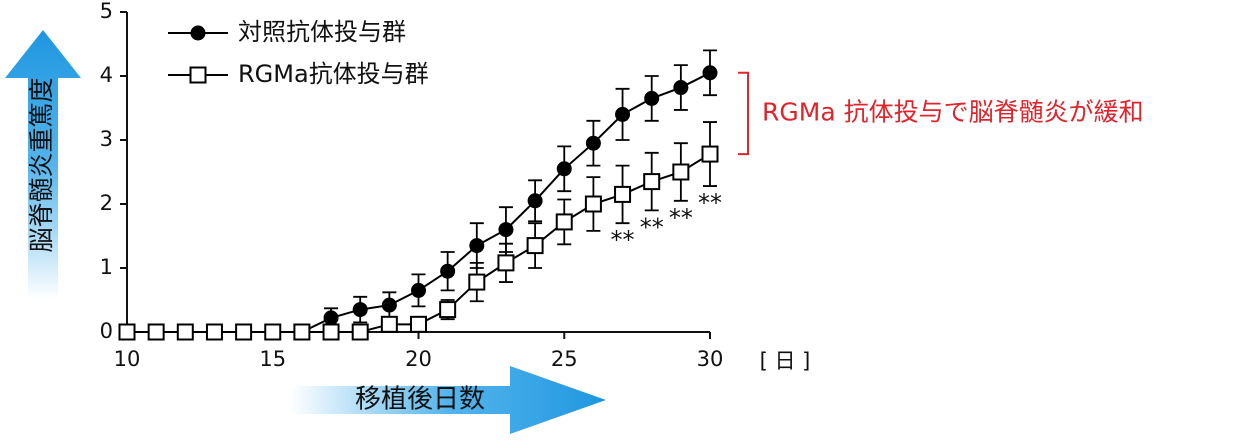  What do you see at coordinates (127, 359) in the screenshot?
I see `x-tick-label: 10` at bounding box center [127, 359].